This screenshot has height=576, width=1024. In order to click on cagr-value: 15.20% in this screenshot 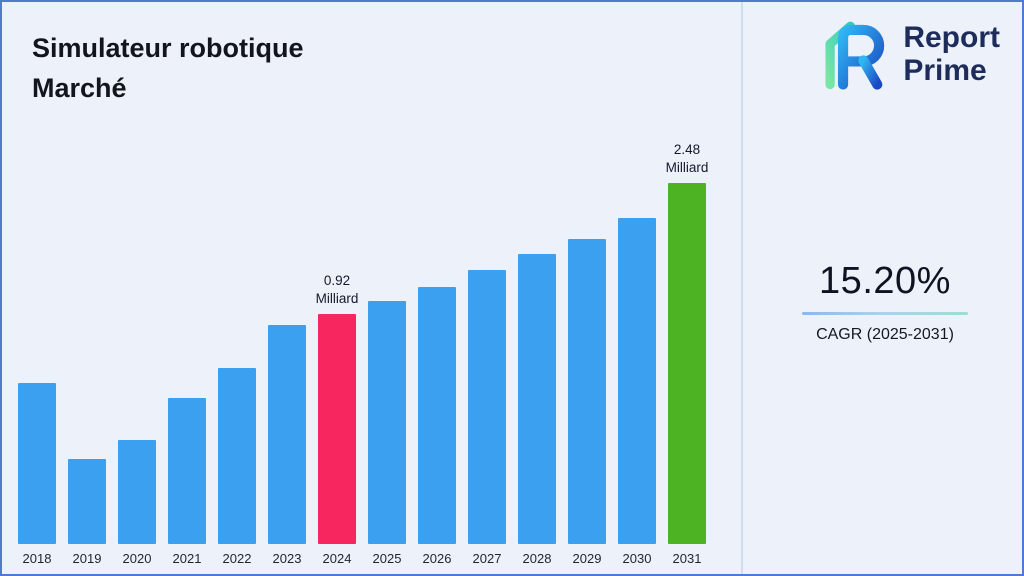, I will do `click(885, 281)`.